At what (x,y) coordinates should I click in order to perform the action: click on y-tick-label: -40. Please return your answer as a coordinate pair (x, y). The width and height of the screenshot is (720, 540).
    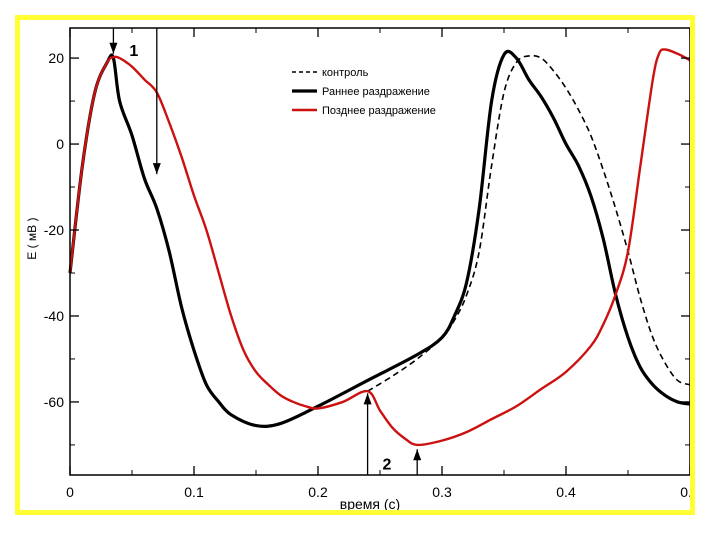
    Looking at the image, I should click on (54, 316).